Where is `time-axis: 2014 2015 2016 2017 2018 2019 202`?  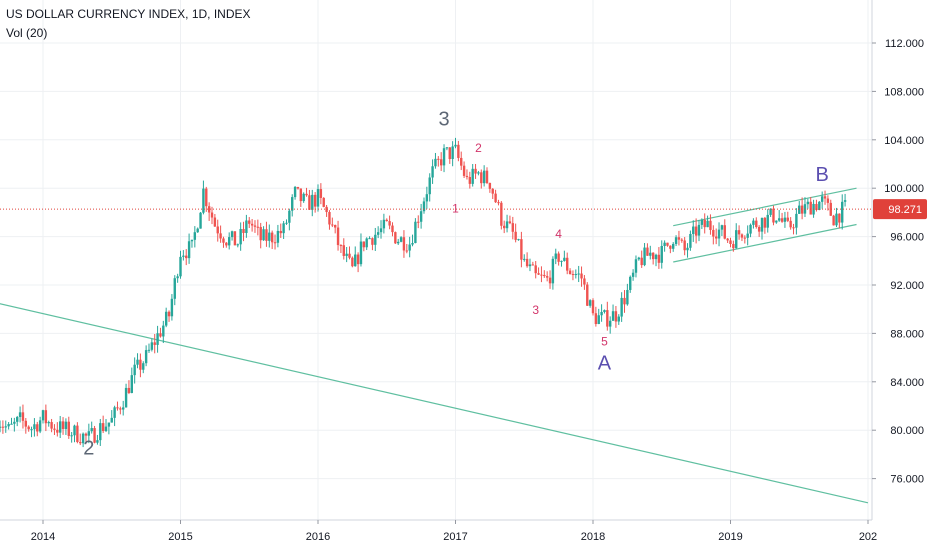 time-axis: 2014 2015 2016 2017 2018 2019 202 is located at coordinates (438, 531).